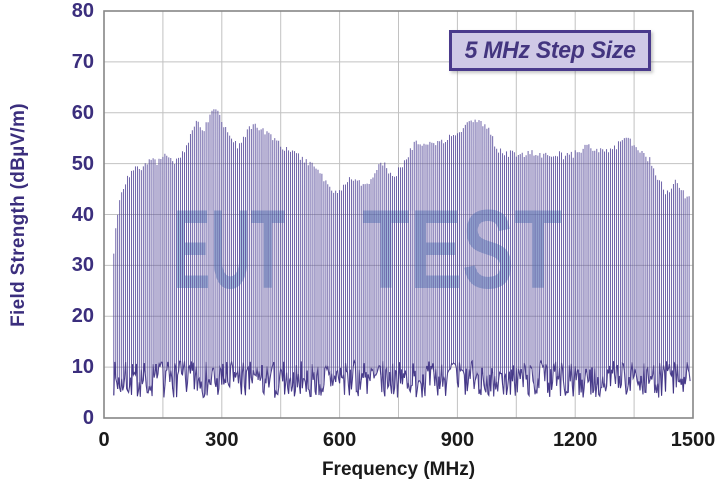  Describe the element at coordinates (359, 441) in the screenshot. I see `x-axis-tick-labels: 0 300 600 900 1200 1500` at that location.